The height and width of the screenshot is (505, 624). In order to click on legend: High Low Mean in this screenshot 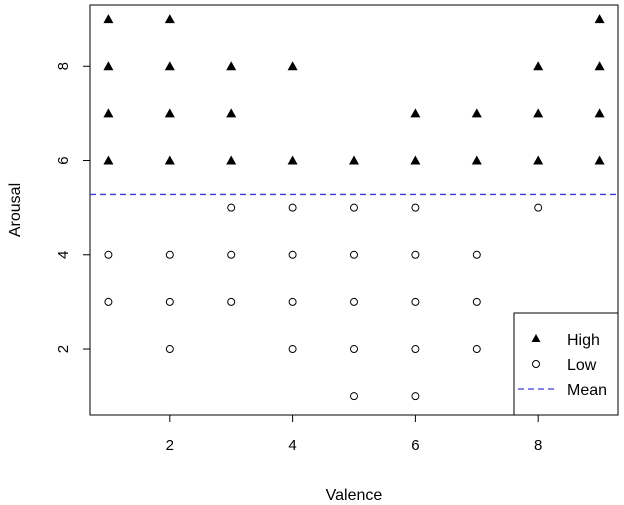, I will do `click(566, 364)`.